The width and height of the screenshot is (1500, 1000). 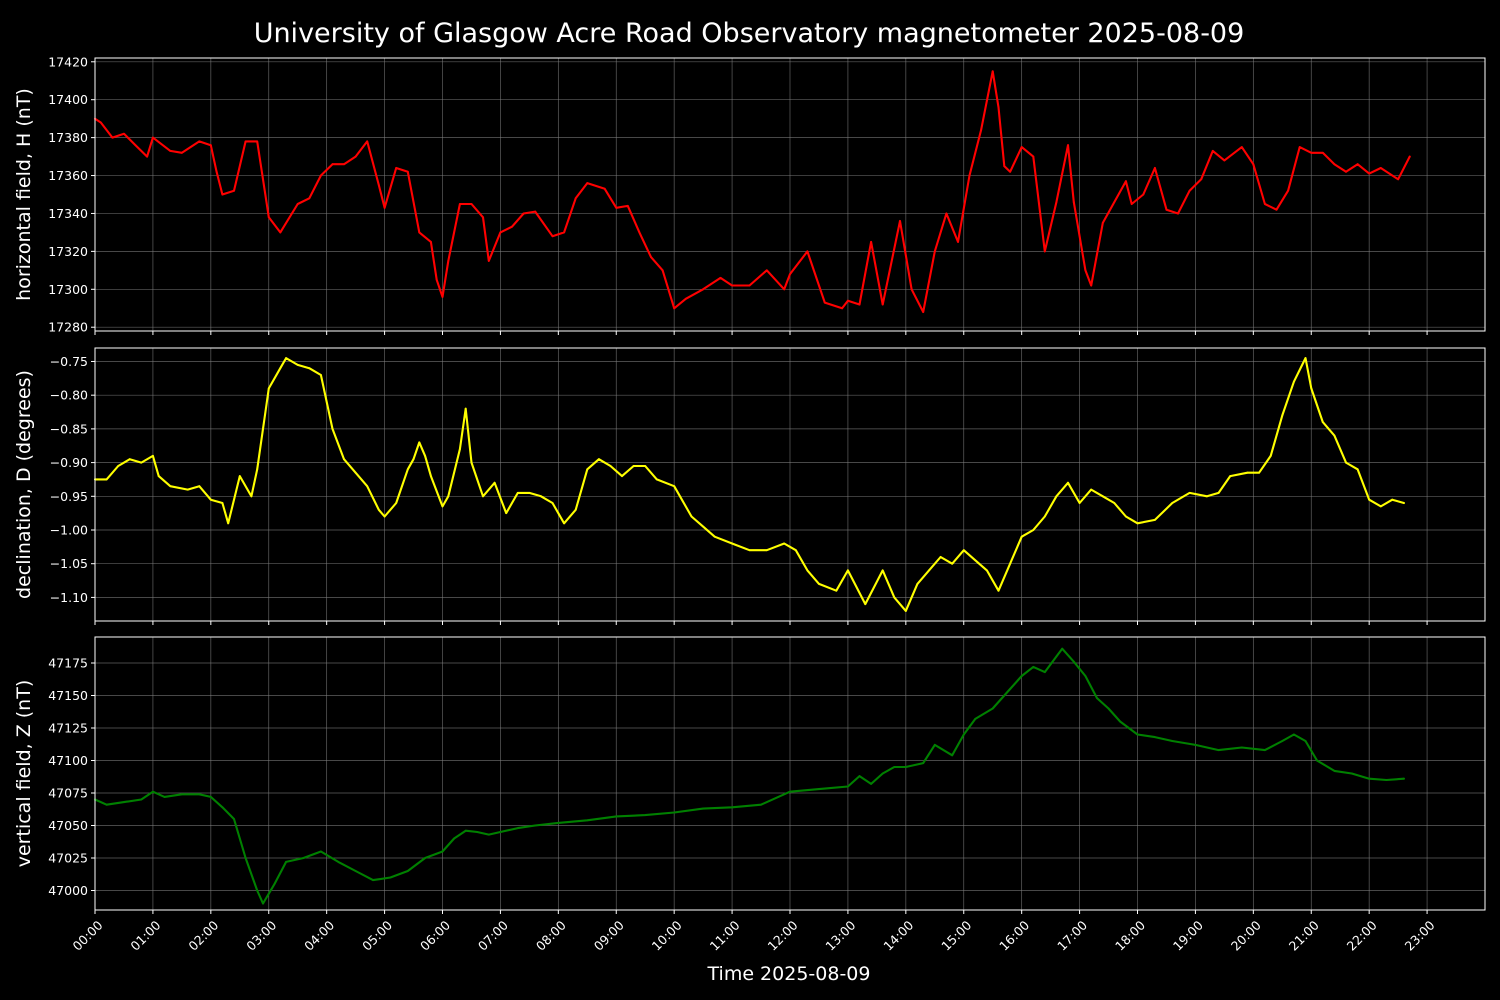 I want to click on panel-declination-x-ticks, so click(x=761, y=623).